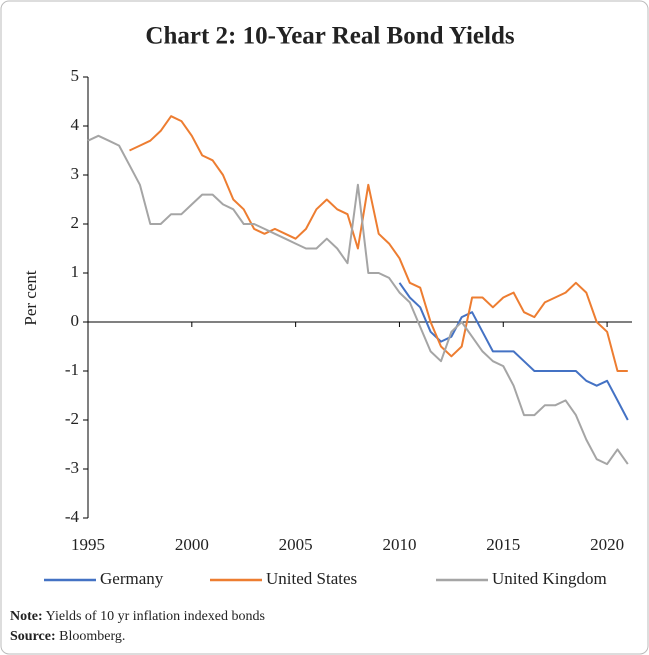  I want to click on legend-label: United States, so click(311, 578).